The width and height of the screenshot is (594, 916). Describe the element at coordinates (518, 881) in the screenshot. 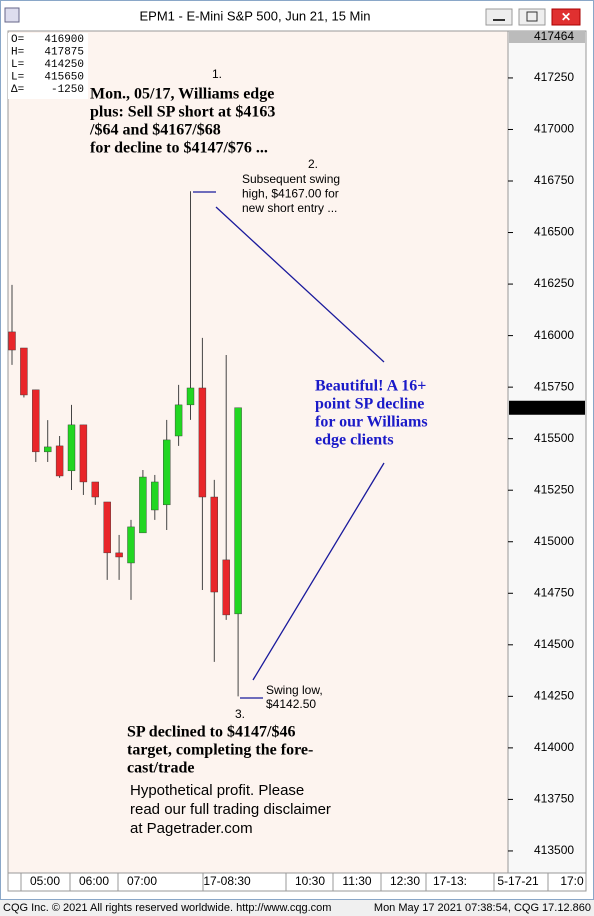

I see `x-tick-label: 5-17-21` at that location.